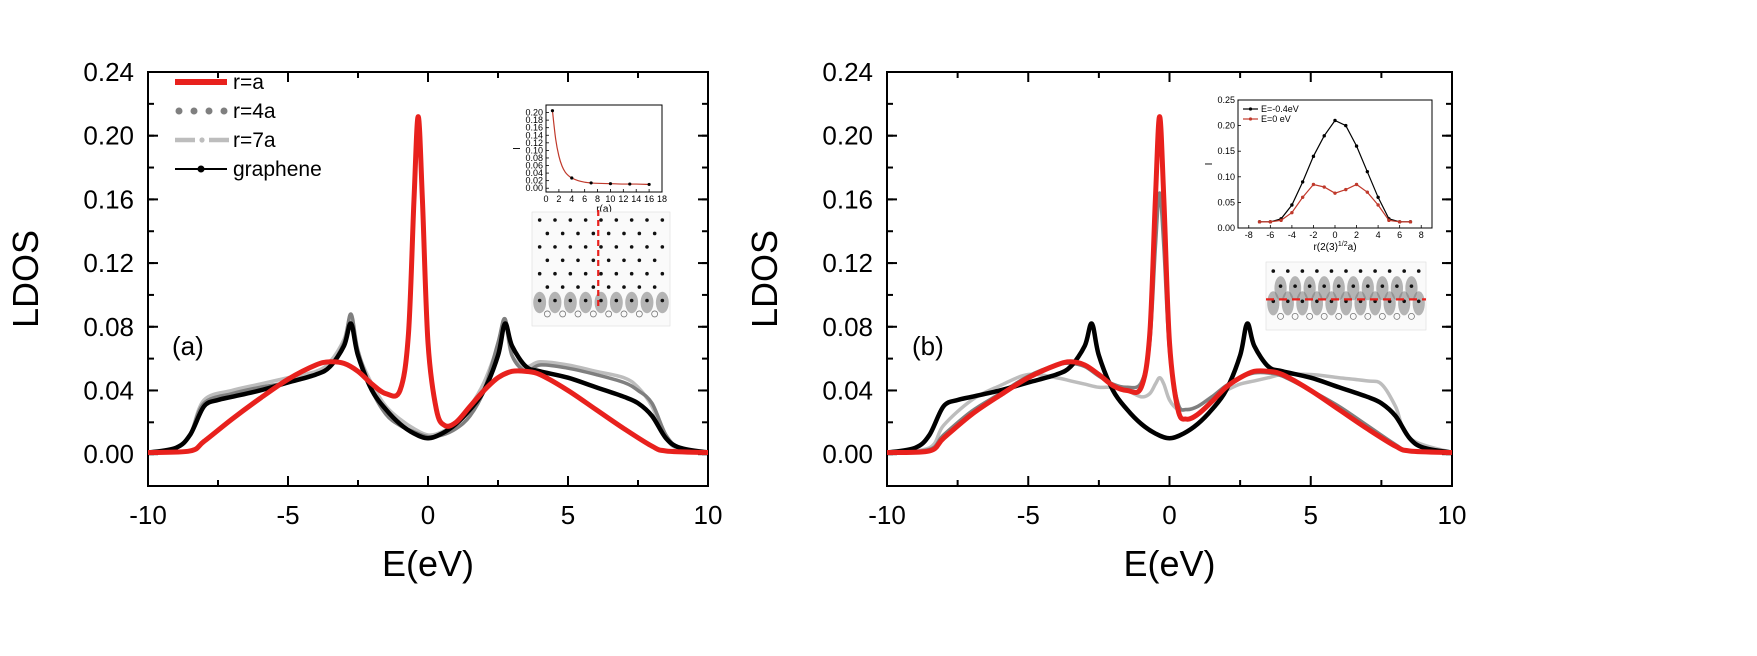  I want to click on inset-frame, so click(604, 148).